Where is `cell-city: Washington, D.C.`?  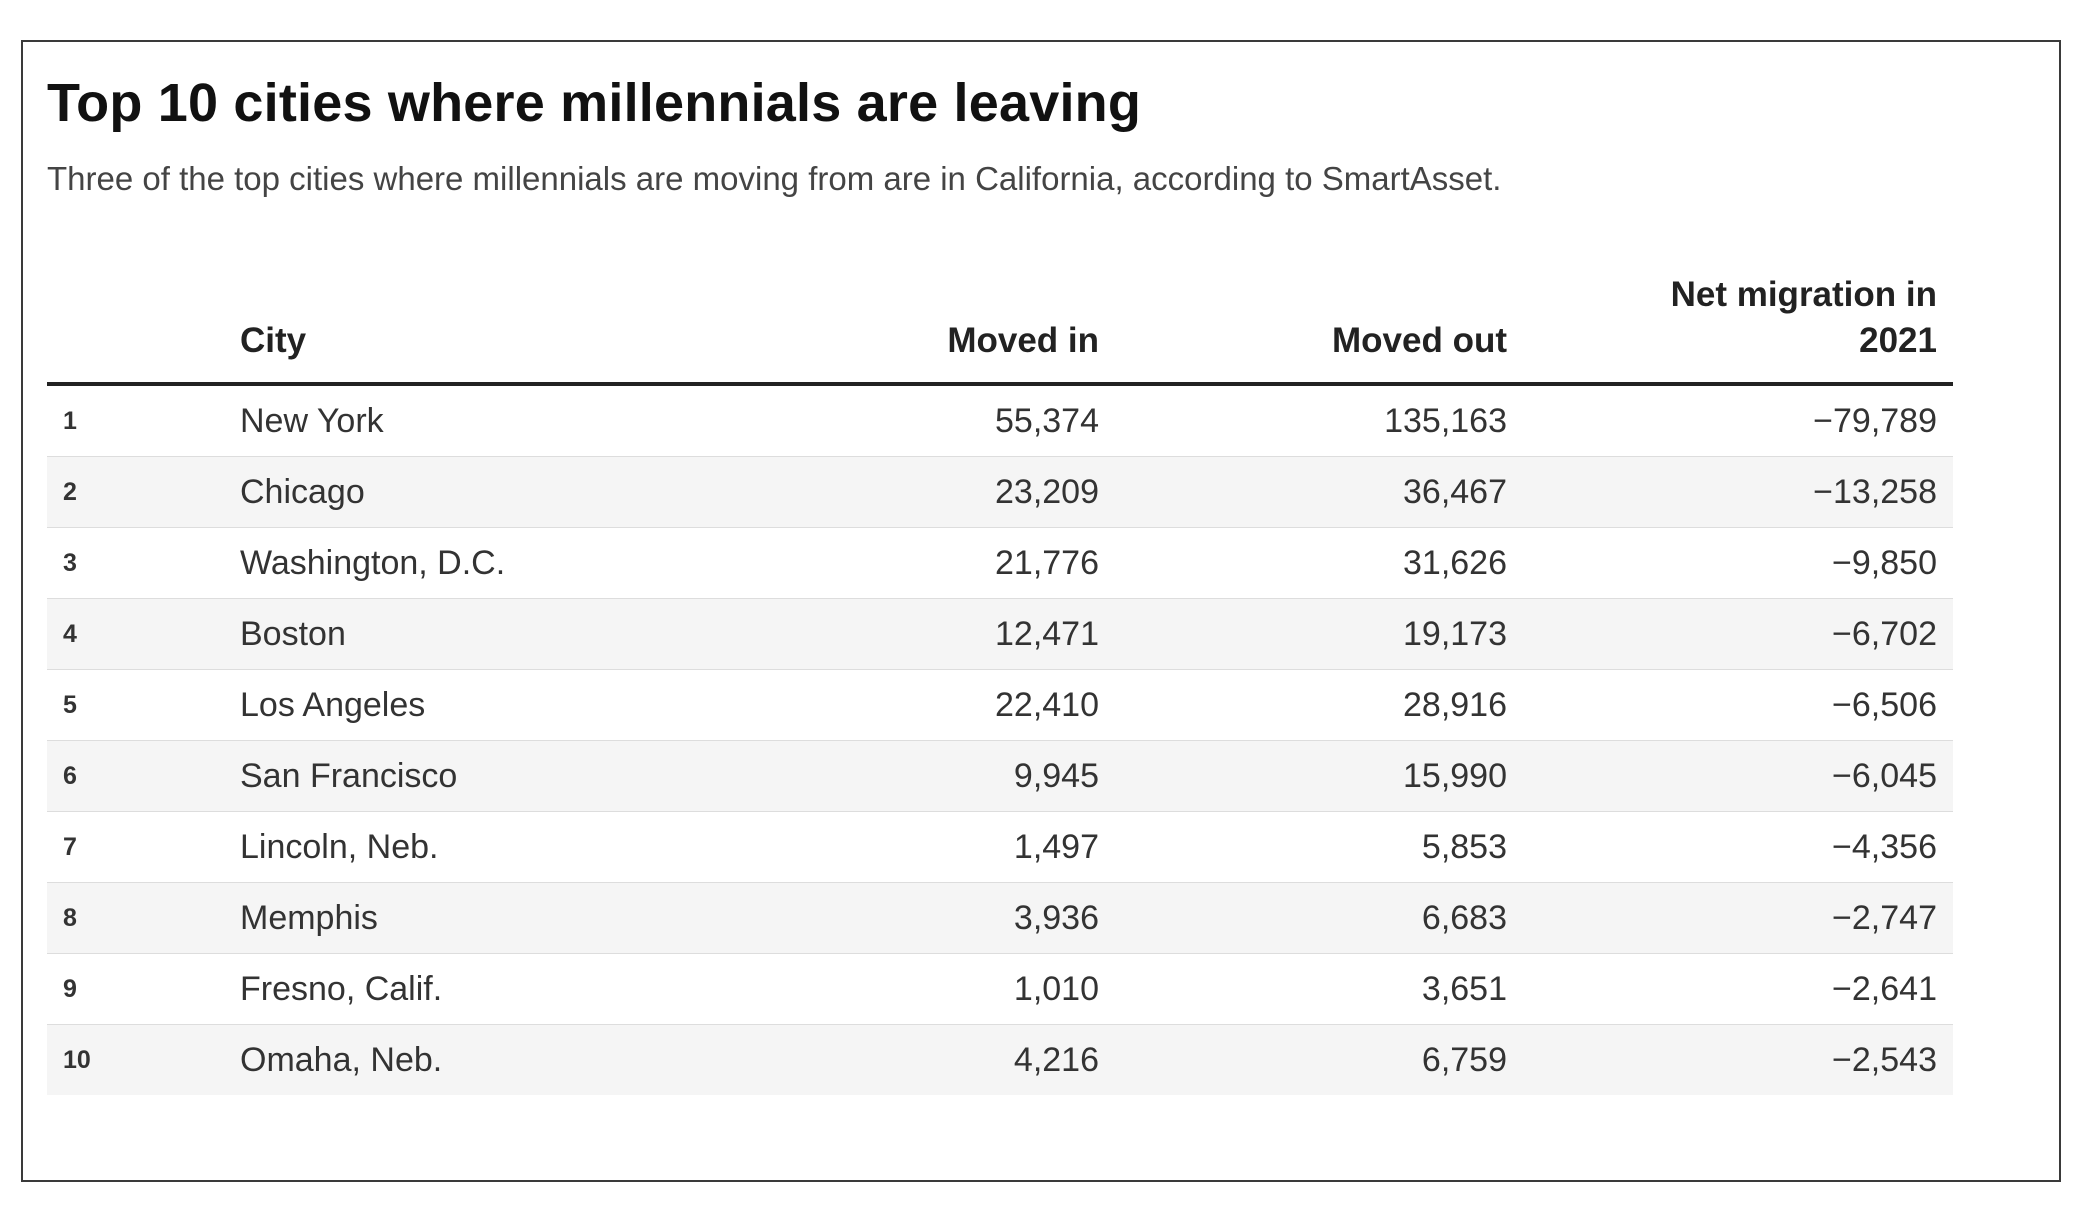
cell-city: Washington, D.C. is located at coordinates (489, 563).